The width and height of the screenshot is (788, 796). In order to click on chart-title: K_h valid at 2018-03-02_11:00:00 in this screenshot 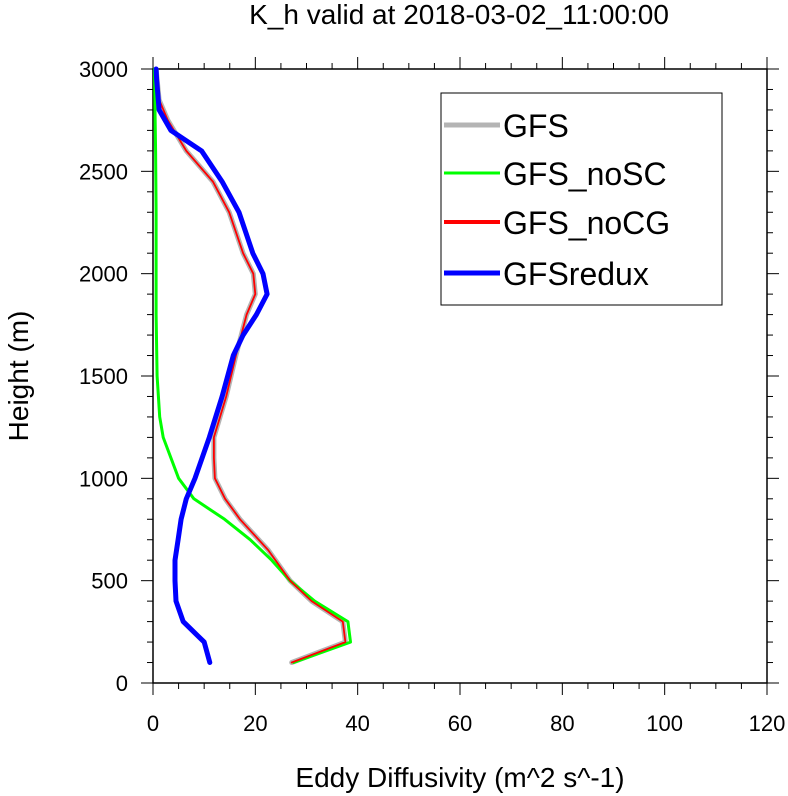, I will do `click(459, 15)`.